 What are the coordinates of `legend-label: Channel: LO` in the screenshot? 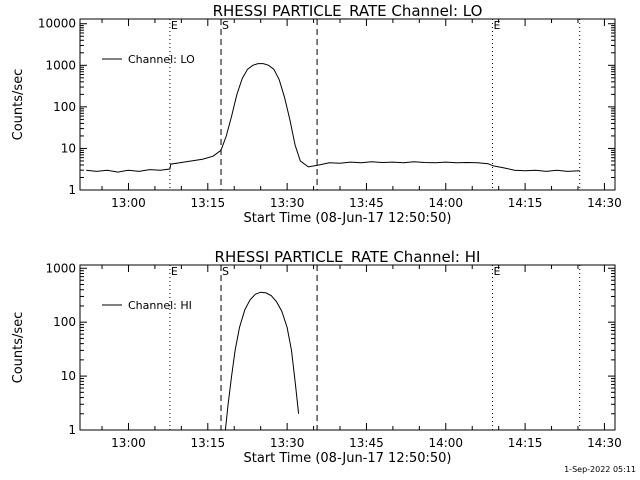 It's located at (161, 59).